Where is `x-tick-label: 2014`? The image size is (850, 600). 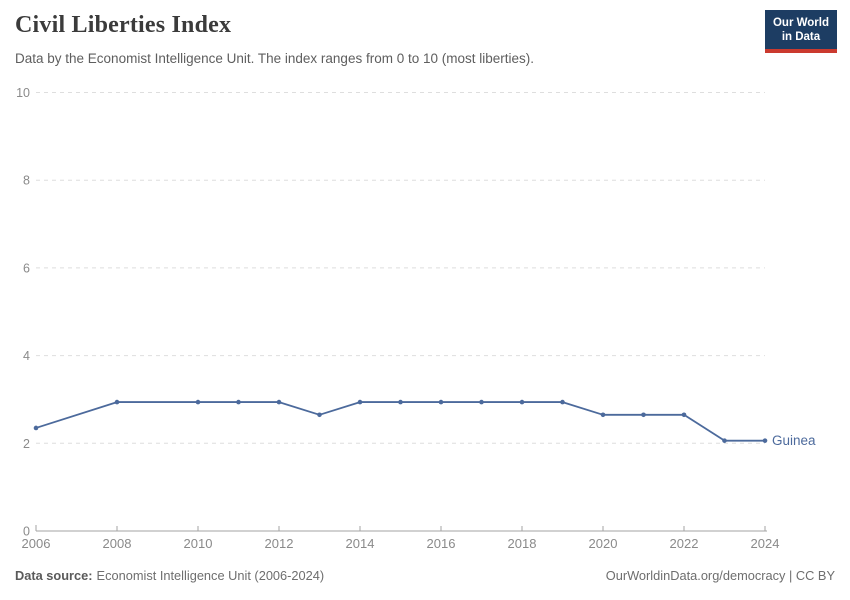 x-tick-label: 2014 is located at coordinates (360, 543).